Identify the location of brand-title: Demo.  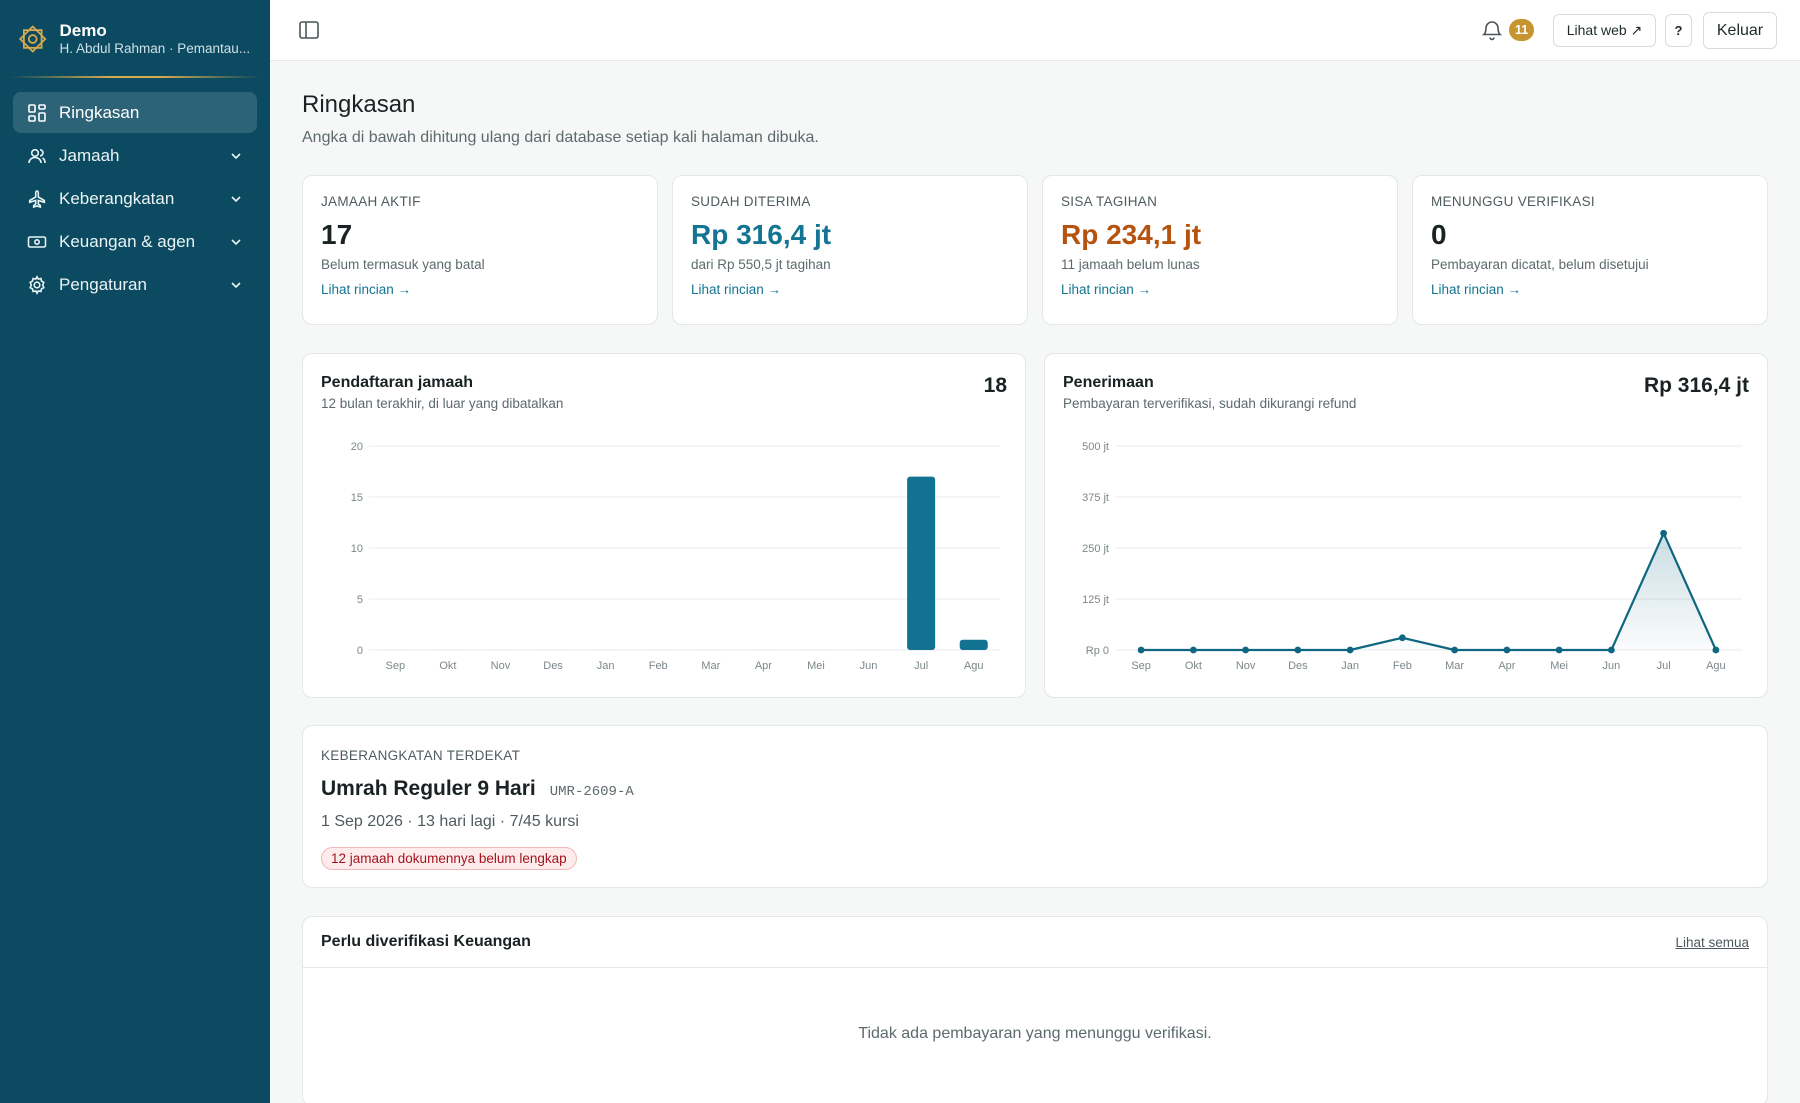
(83, 30).